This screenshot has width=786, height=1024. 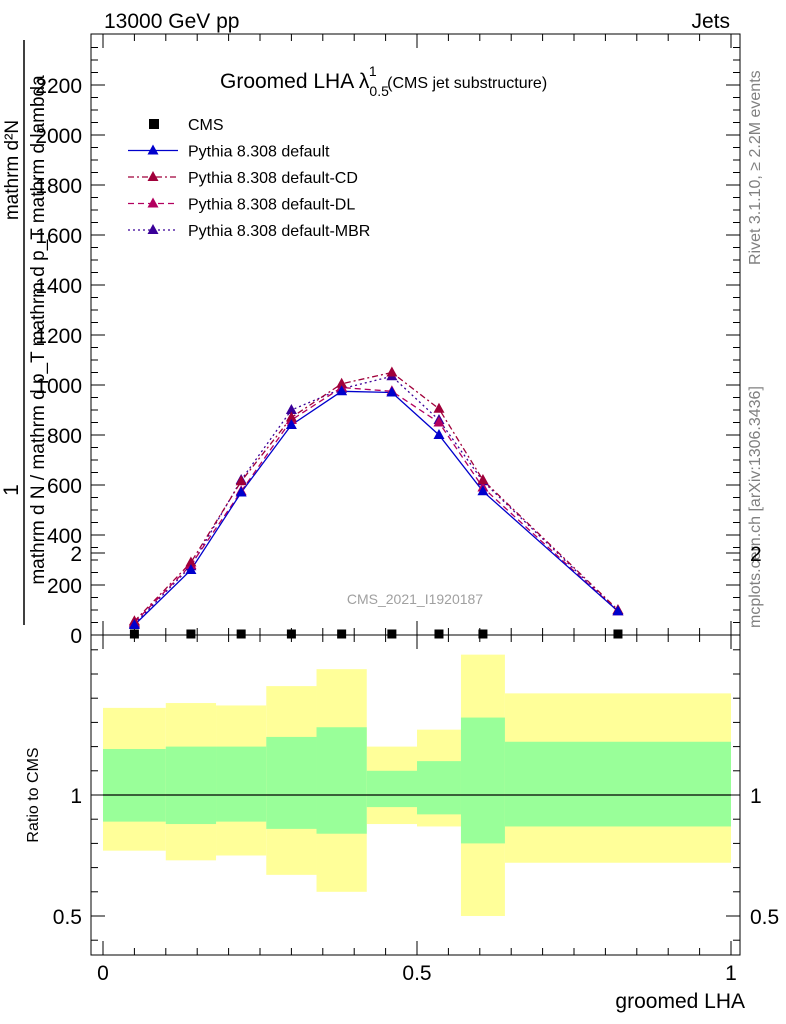 I want to click on process-label: Jets, so click(x=710, y=21).